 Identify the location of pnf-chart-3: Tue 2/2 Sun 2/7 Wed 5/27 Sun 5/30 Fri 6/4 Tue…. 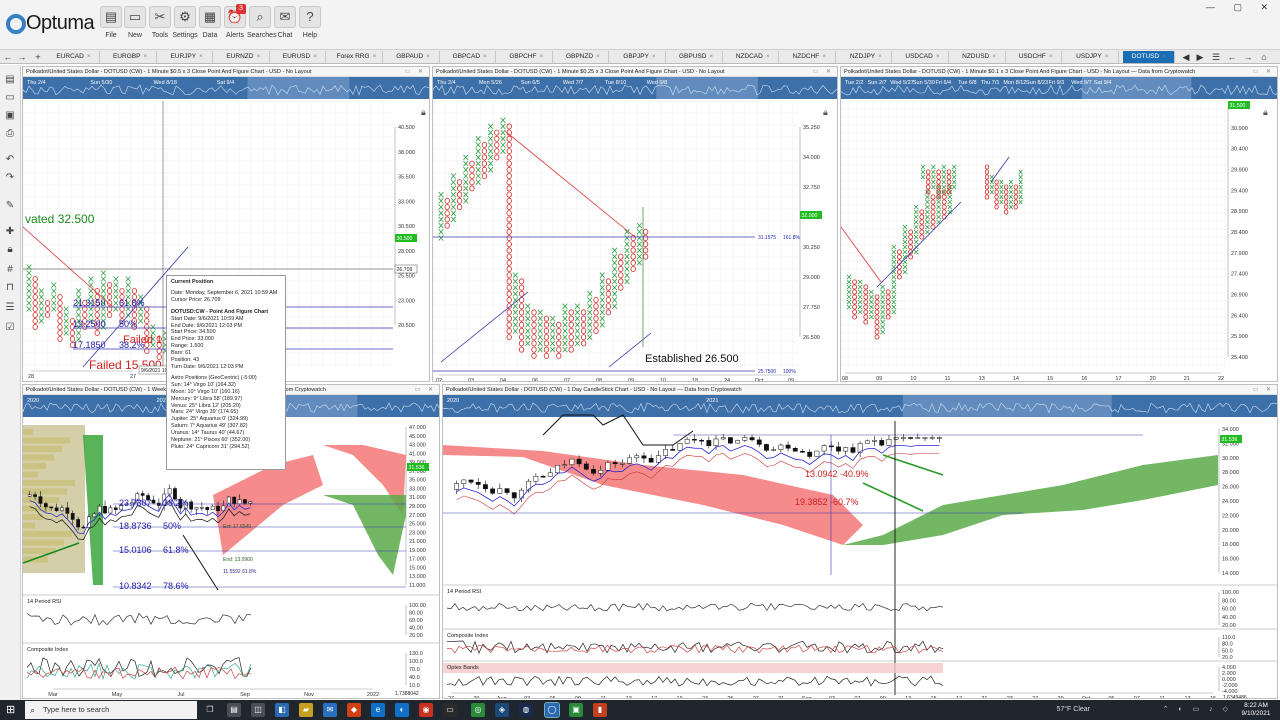
(1059, 229).